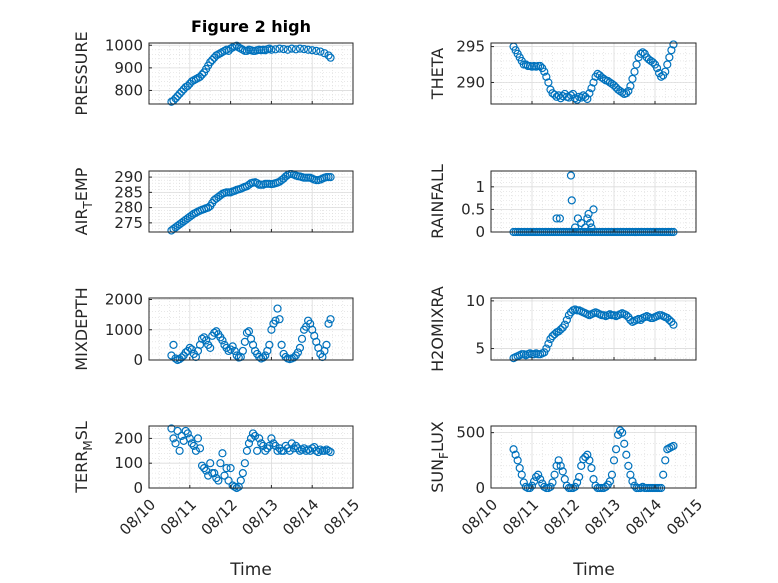 This screenshot has height=583, width=778. What do you see at coordinates (470, 47) in the screenshot?
I see `y-tick-label: 295` at bounding box center [470, 47].